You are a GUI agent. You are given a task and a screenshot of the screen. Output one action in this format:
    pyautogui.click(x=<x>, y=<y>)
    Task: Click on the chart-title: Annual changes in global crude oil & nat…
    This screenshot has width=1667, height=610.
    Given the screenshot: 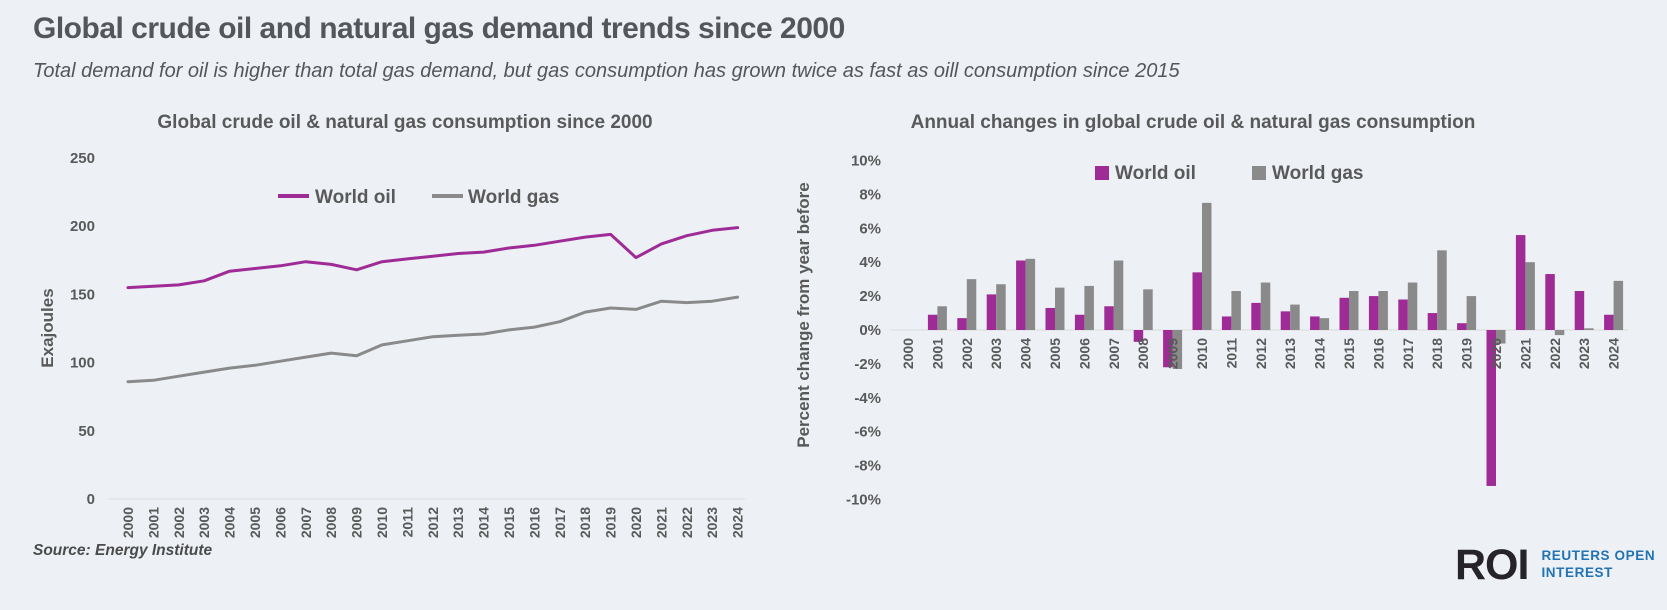 What is the action you would take?
    pyautogui.click(x=1193, y=122)
    